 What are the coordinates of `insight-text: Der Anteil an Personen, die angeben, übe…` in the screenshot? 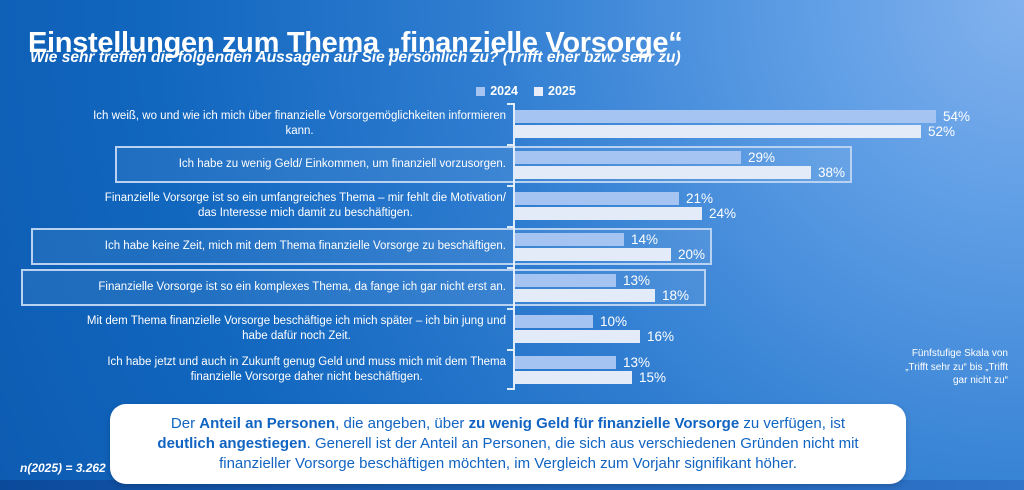 It's located at (508, 444).